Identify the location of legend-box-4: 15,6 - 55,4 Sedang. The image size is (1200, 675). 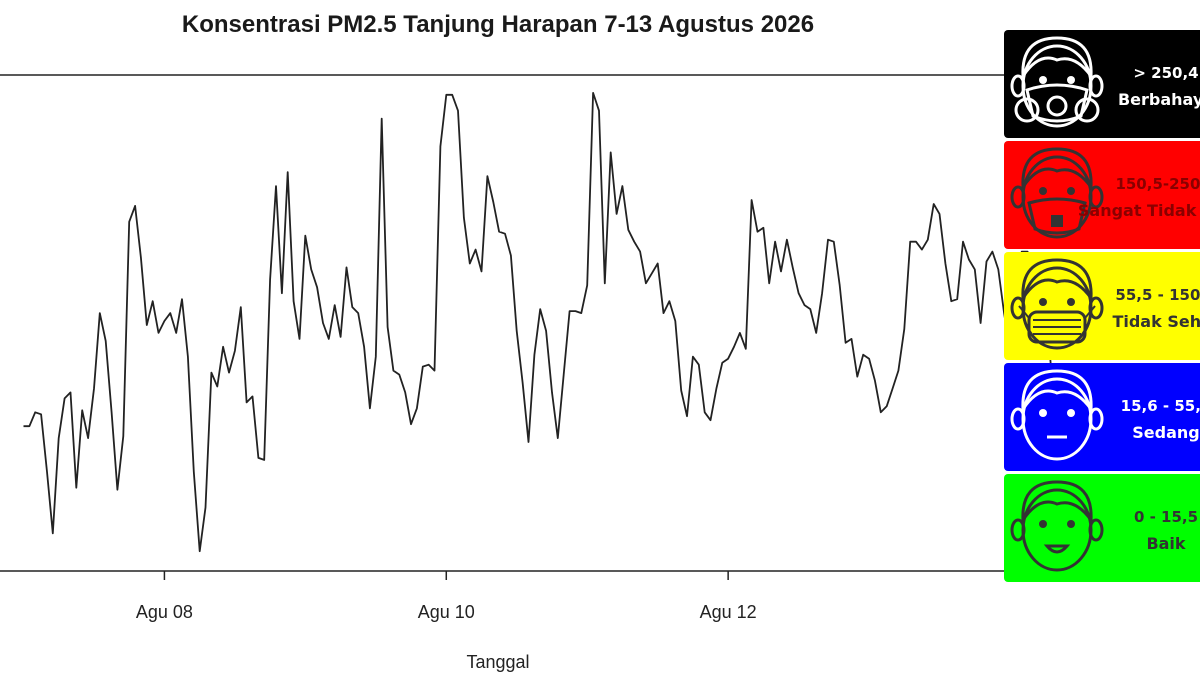
(1102, 417).